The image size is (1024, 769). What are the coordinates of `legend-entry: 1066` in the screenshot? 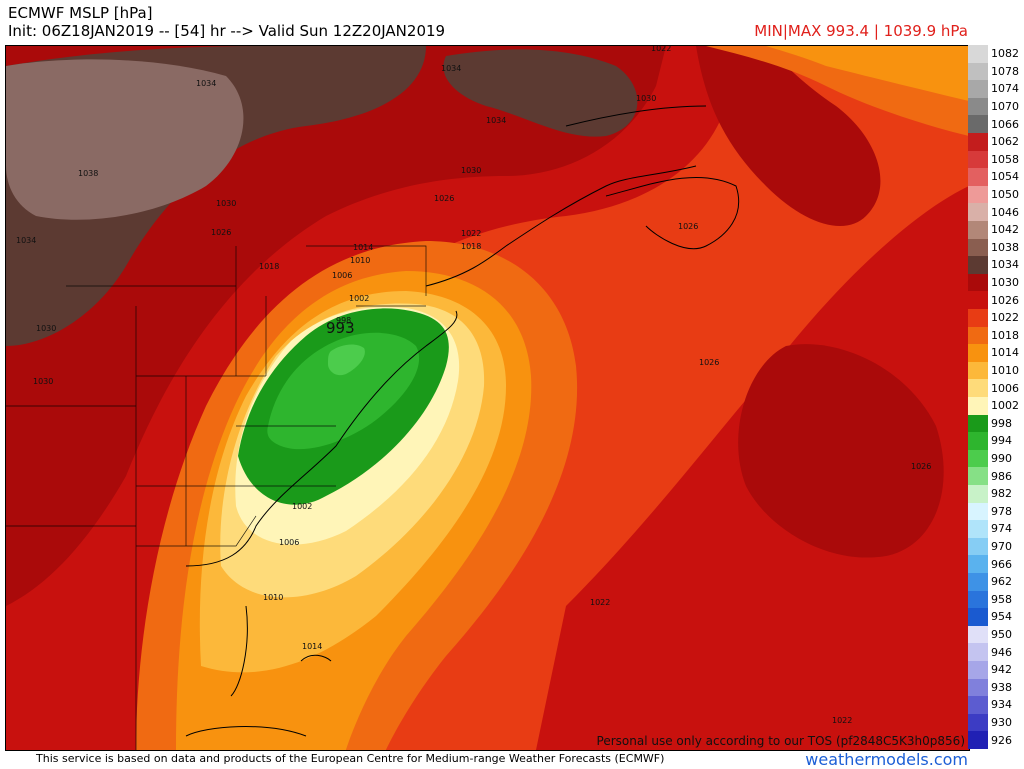 It's located at (996, 124).